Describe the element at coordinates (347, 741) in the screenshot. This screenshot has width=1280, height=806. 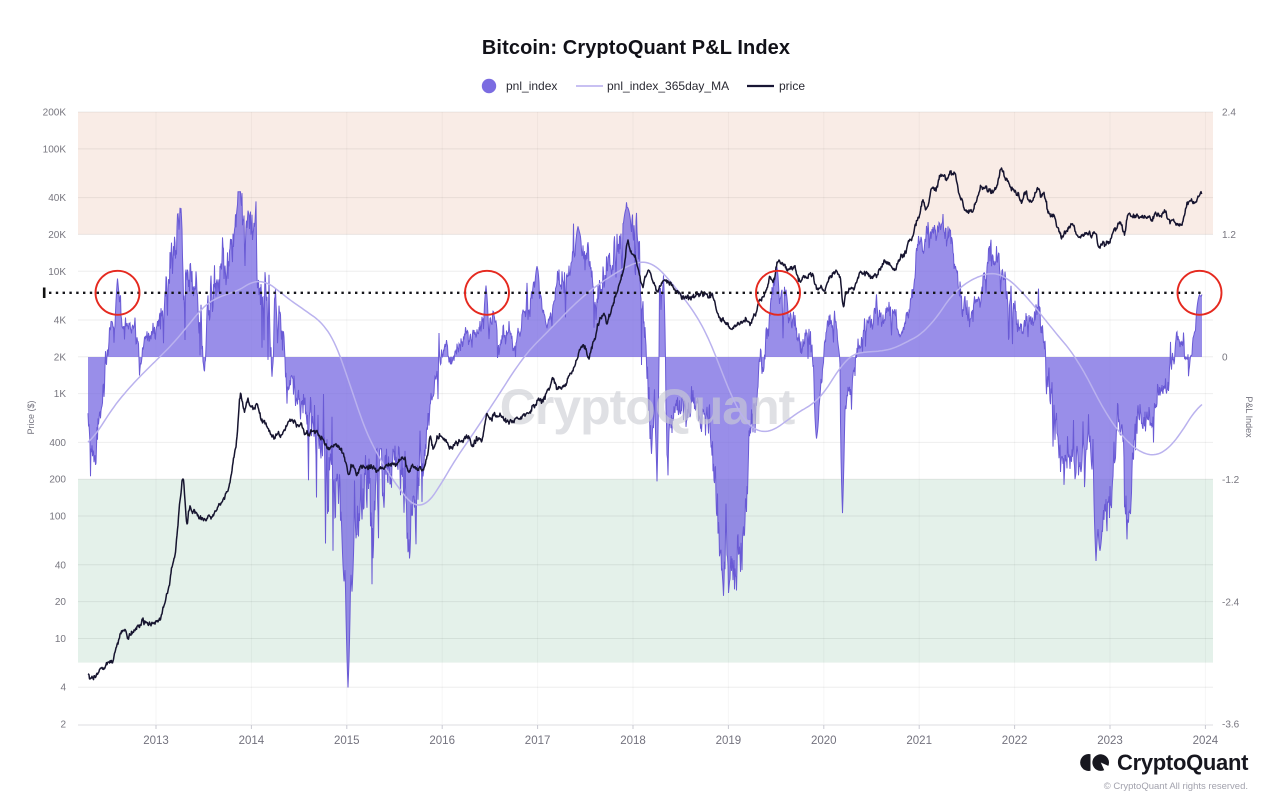
I see `svg-text: 2015` at that location.